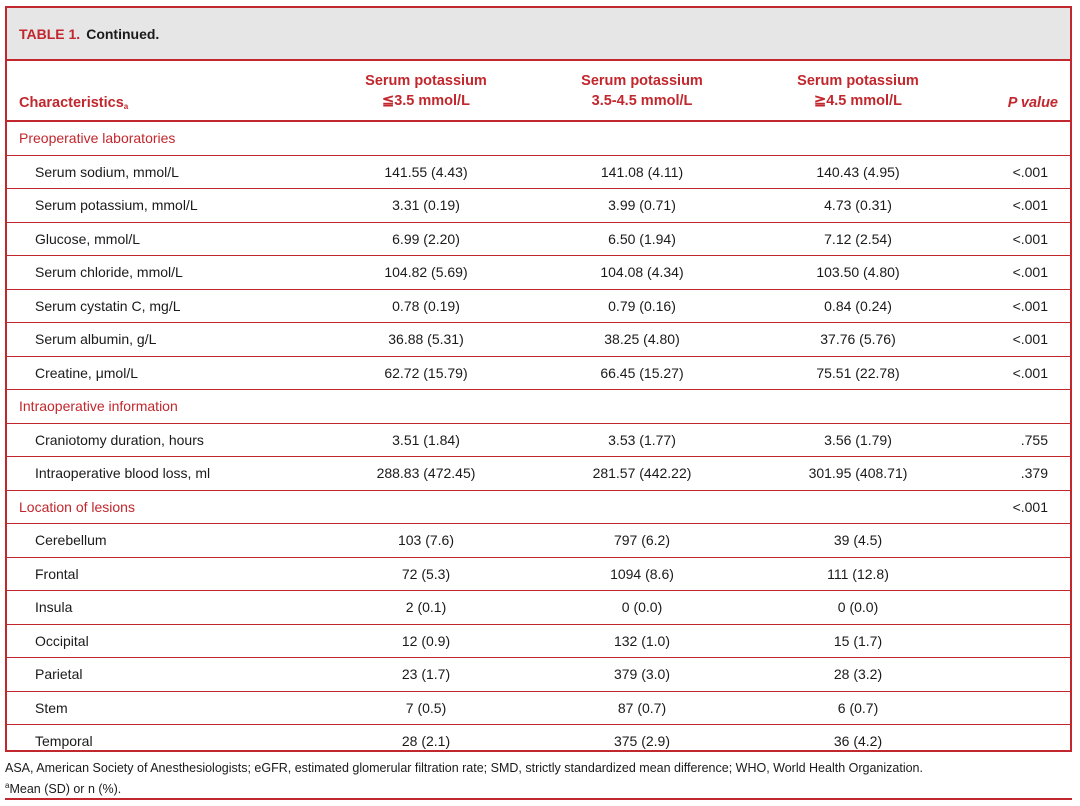  I want to click on table-label: TABLE 1., so click(50, 33).